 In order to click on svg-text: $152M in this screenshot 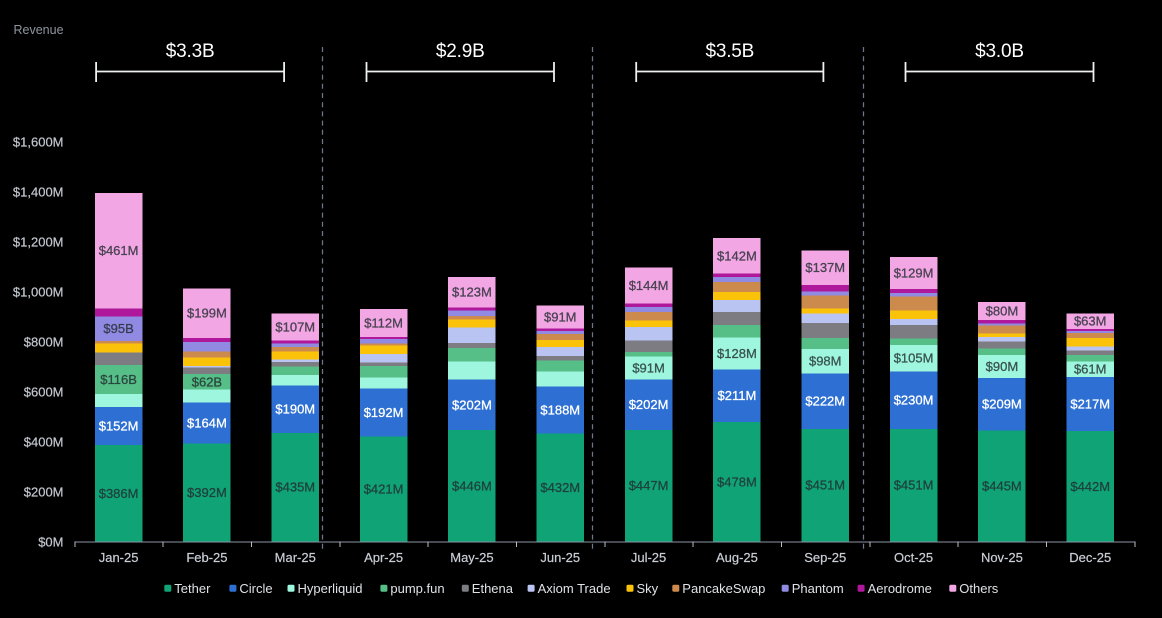, I will do `click(119, 426)`.